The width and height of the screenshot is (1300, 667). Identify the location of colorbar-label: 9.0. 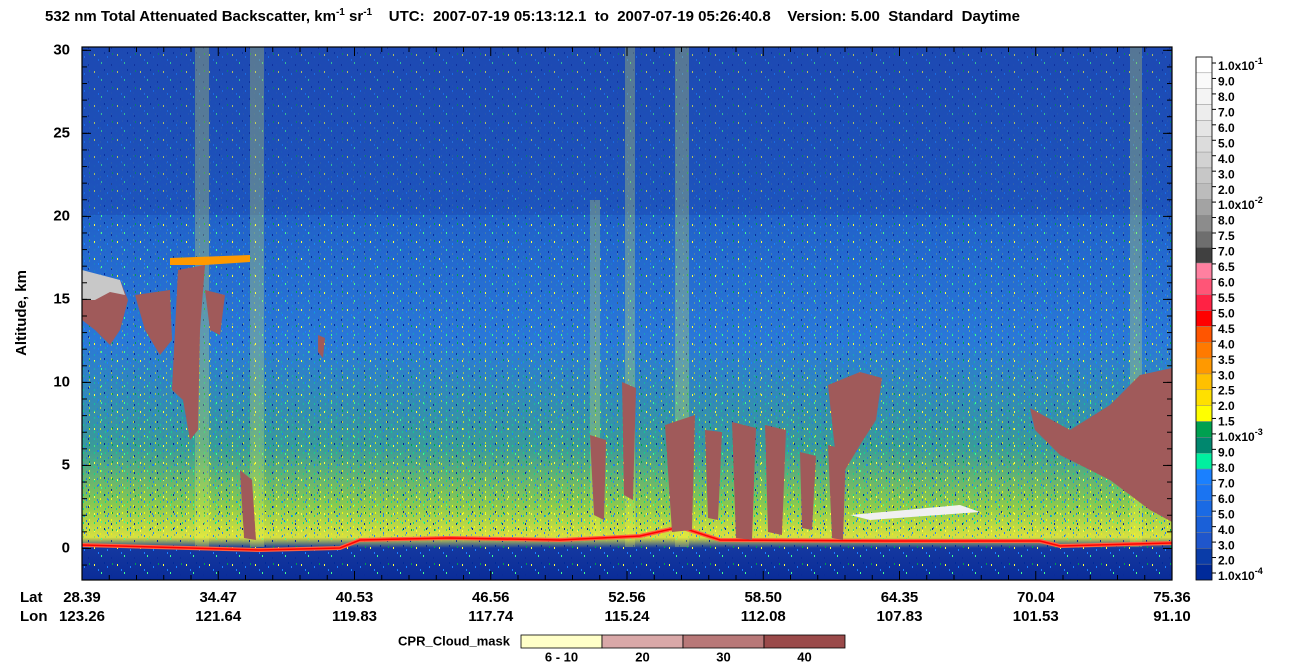
(1226, 453).